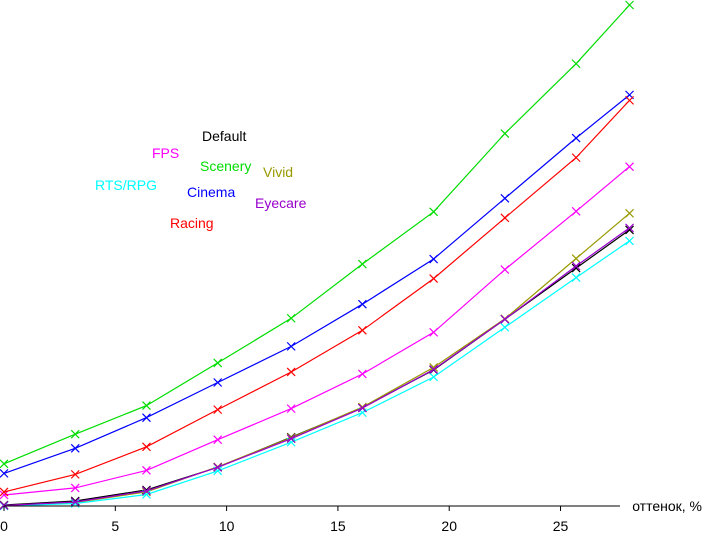 The image size is (703, 533). What do you see at coordinates (225, 166) in the screenshot?
I see `legend-label: Scenery` at bounding box center [225, 166].